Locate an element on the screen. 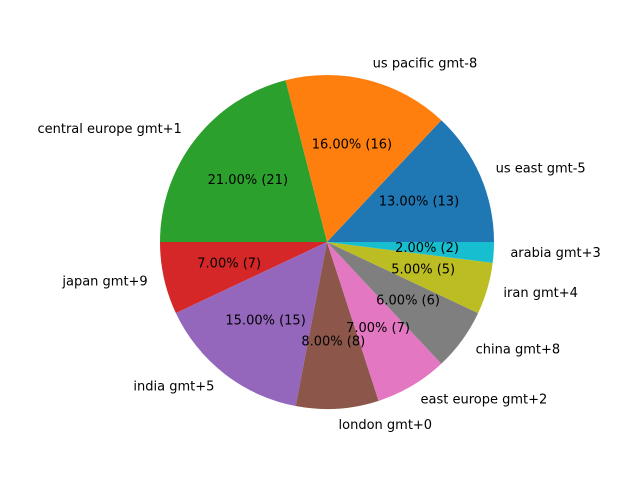  slice-percent-label: 13.00% (13) is located at coordinates (419, 202).